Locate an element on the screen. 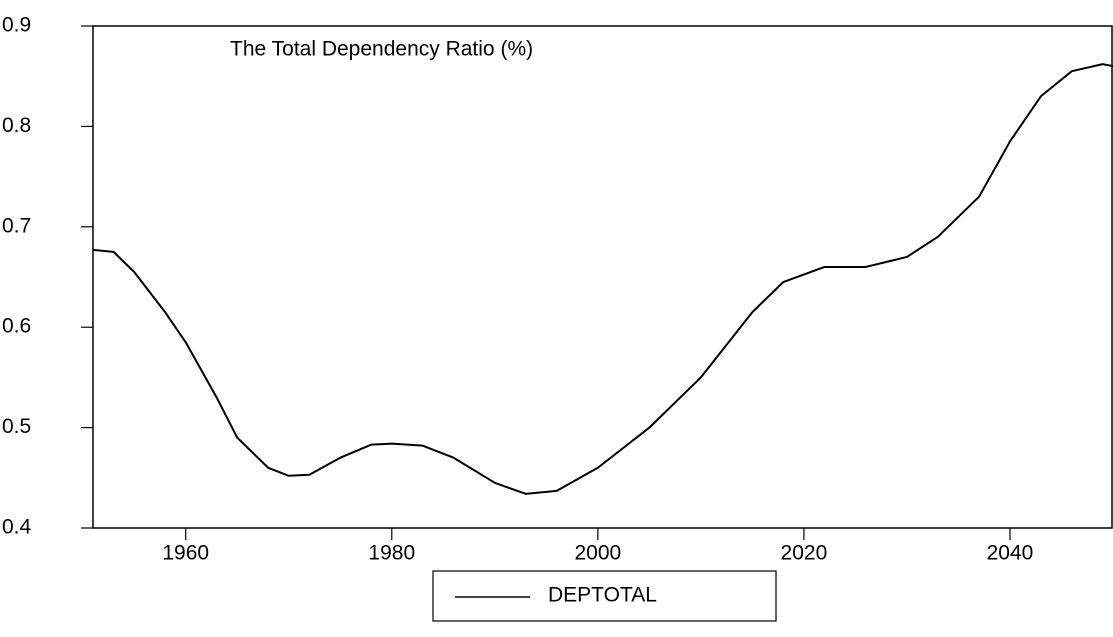 This screenshot has width=1113, height=637. x-tick-label: 2040 is located at coordinates (1010, 553).